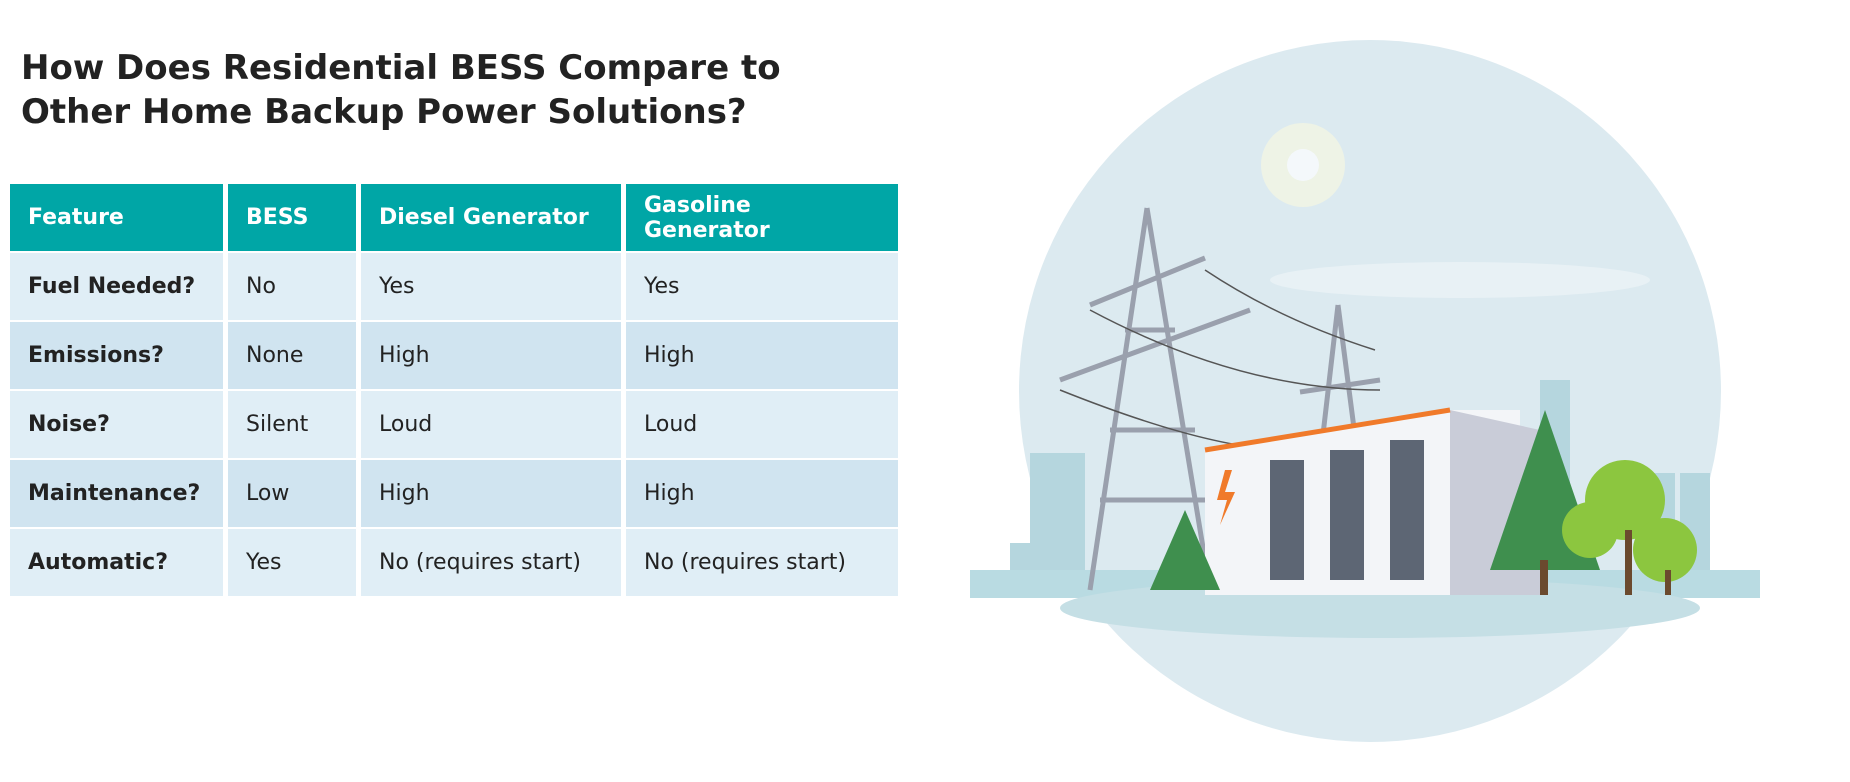 The height and width of the screenshot is (782, 1850). Describe the element at coordinates (119, 287) in the screenshot. I see `row-label: Fuel Needed?` at that location.